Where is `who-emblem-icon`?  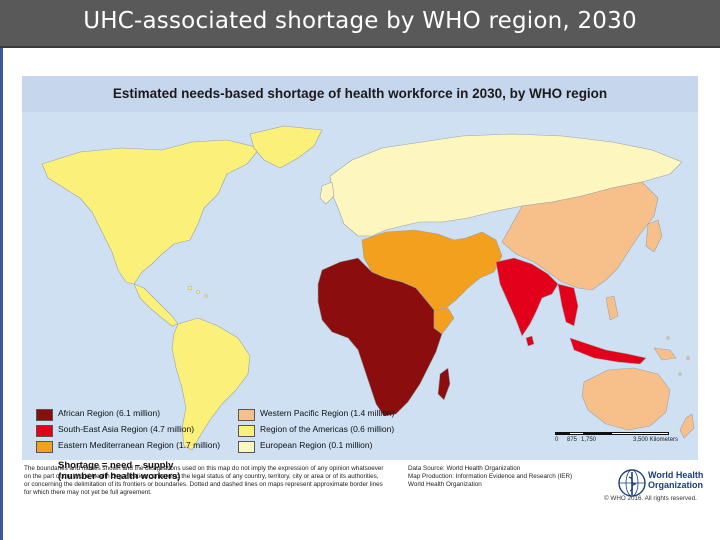
who-emblem-icon is located at coordinates (632, 483).